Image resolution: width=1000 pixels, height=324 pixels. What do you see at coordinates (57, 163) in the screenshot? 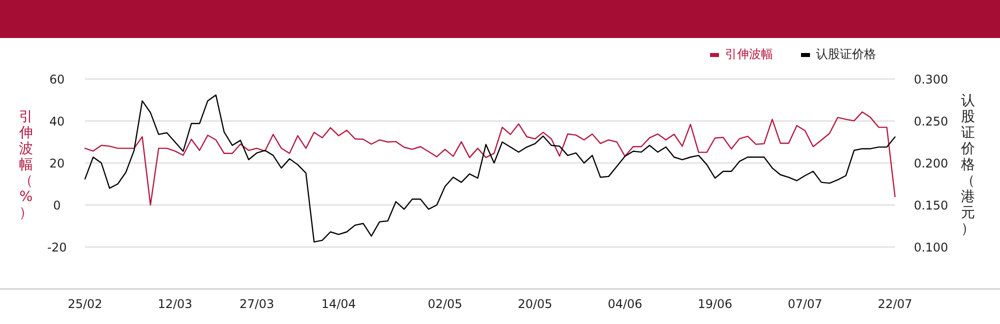
I see `y-tick-label: 20` at bounding box center [57, 163].